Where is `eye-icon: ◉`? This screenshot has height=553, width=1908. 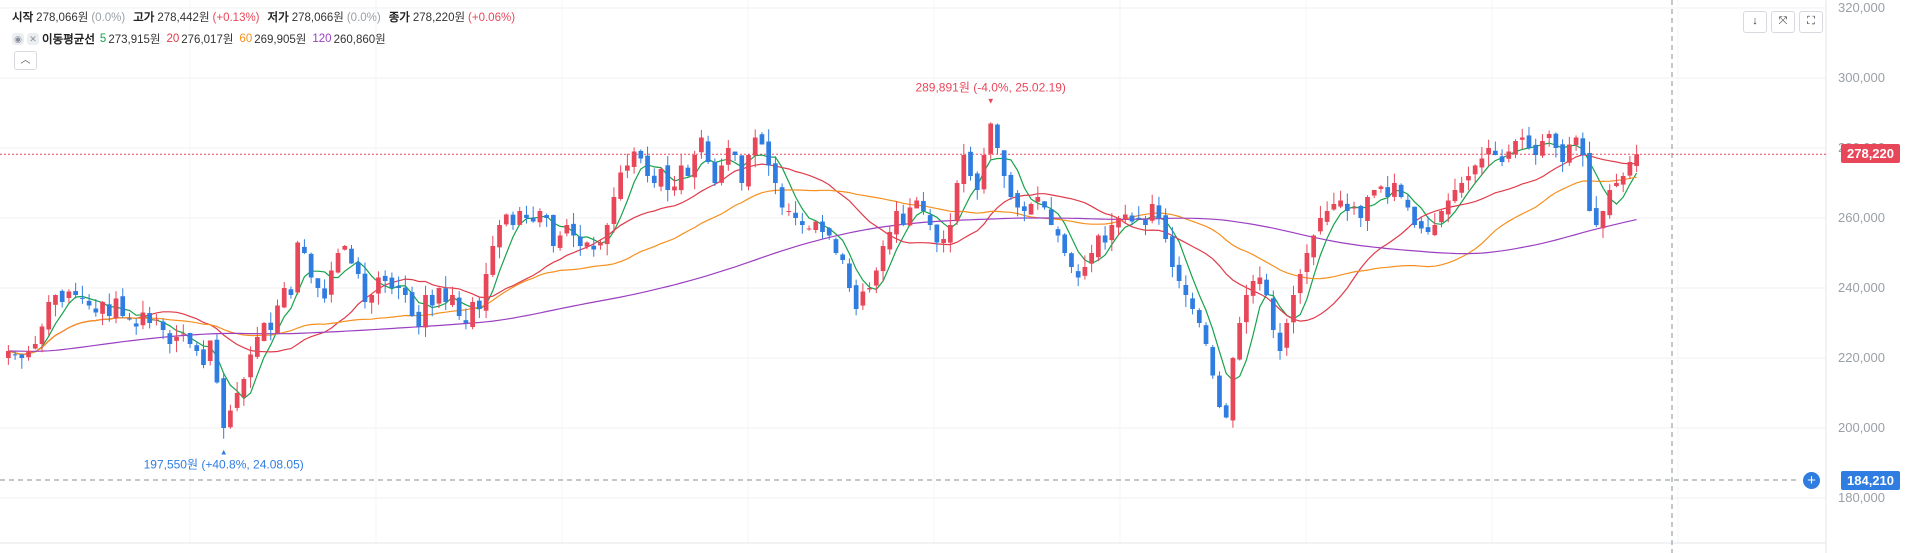 eye-icon: ◉ is located at coordinates (18, 39).